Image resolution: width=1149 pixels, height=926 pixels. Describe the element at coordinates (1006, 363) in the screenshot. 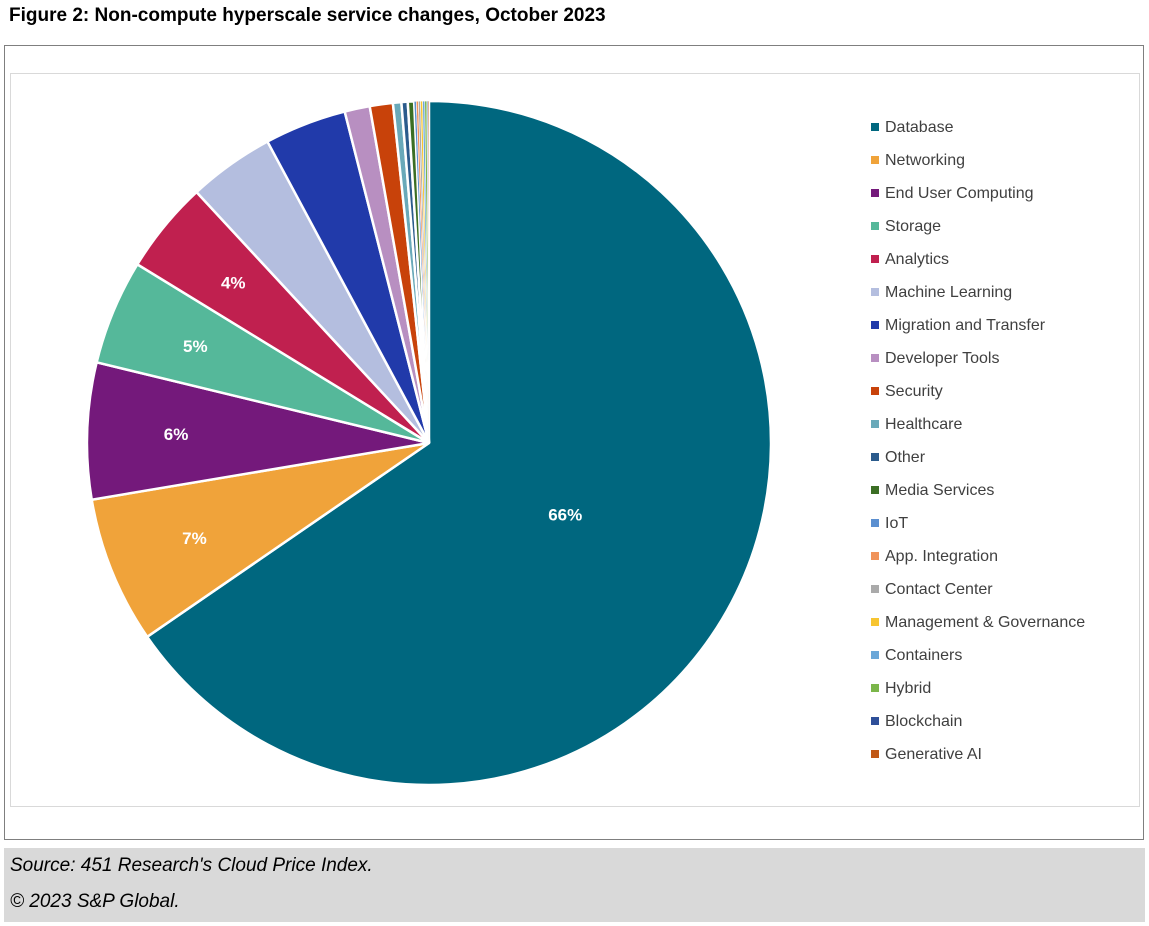

I see `legend-item-developer-tools: Developer Tools` at that location.